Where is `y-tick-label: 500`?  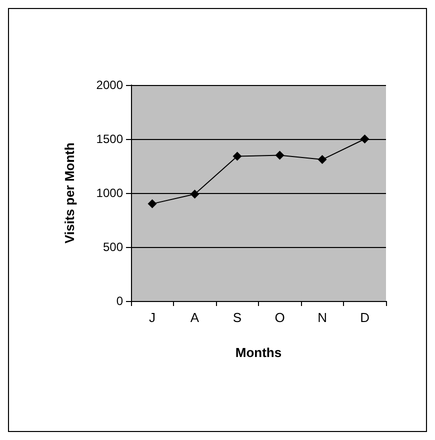 y-tick-label: 500 is located at coordinates (113, 247).